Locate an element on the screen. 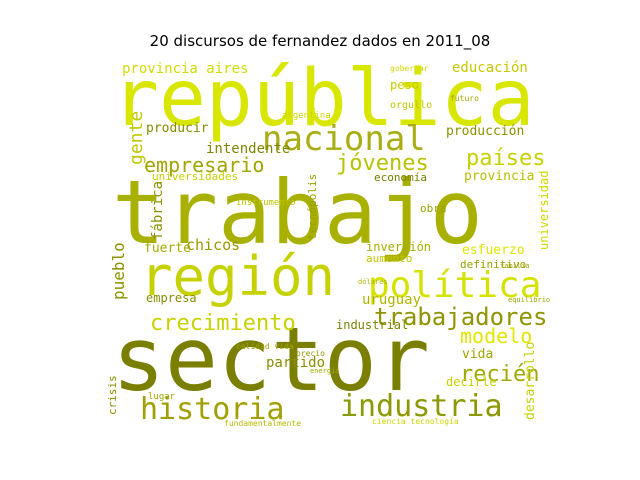 This screenshot has height=480, width=640. word-crisis: crisis is located at coordinates (112, 395).